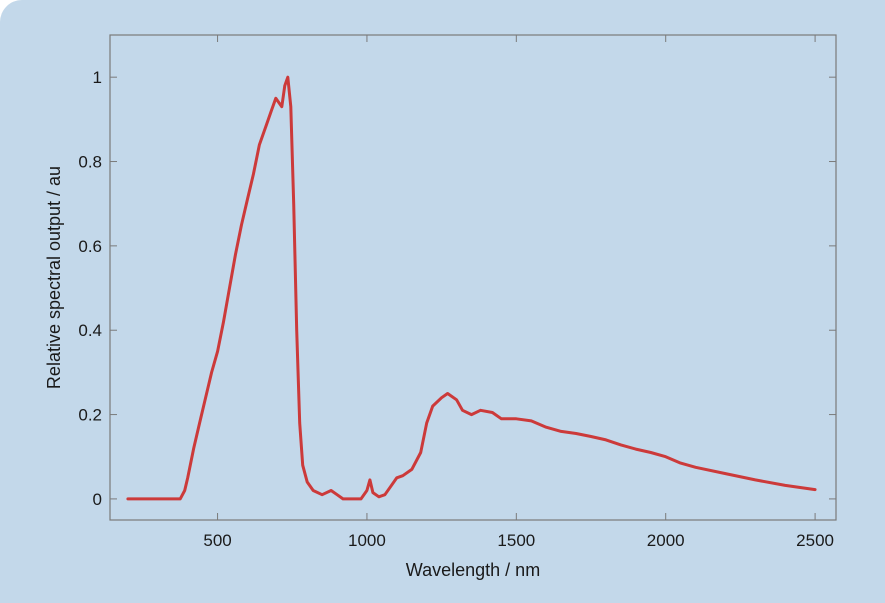 Image resolution: width=885 pixels, height=603 pixels. I want to click on y-tick-label: 1, so click(97, 77).